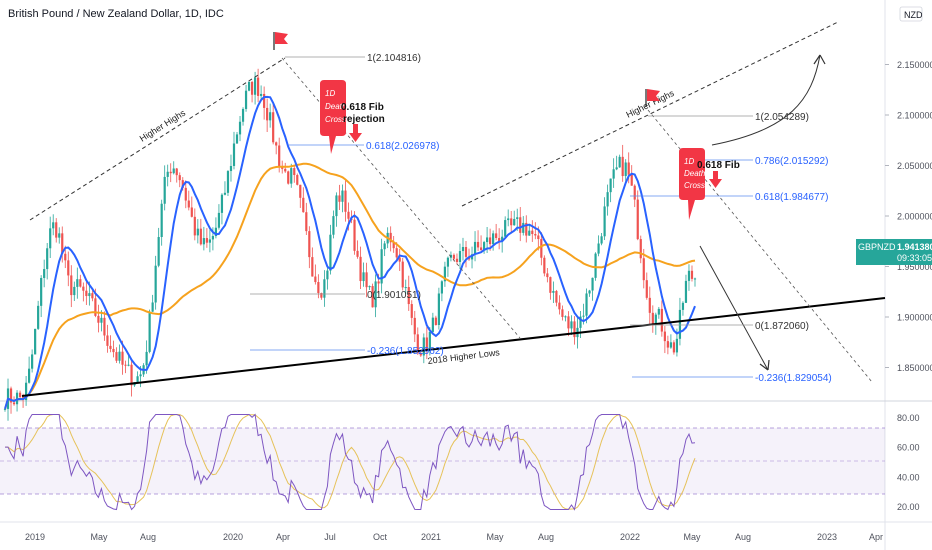 The height and width of the screenshot is (550, 932). What do you see at coordinates (335, 119) in the screenshot?
I see `svg-text: Cross` at bounding box center [335, 119].